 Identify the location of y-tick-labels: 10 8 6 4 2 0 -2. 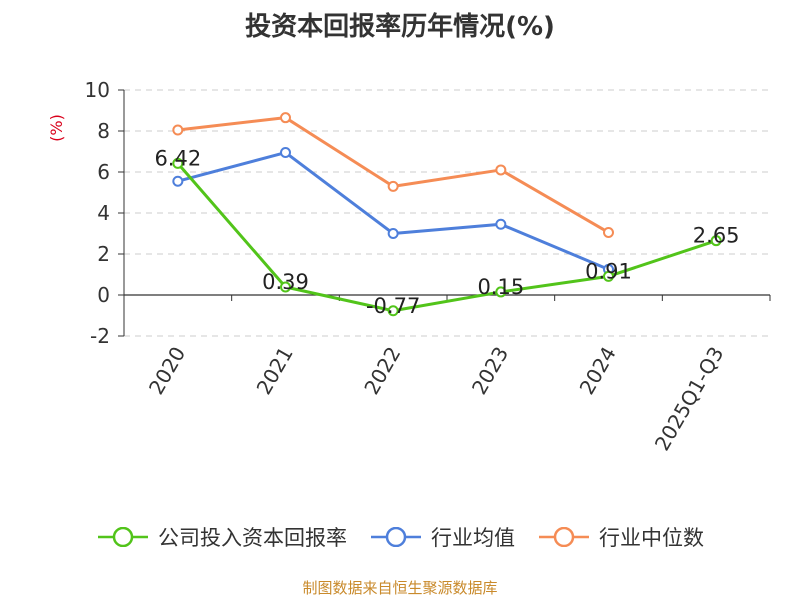
(97, 213).